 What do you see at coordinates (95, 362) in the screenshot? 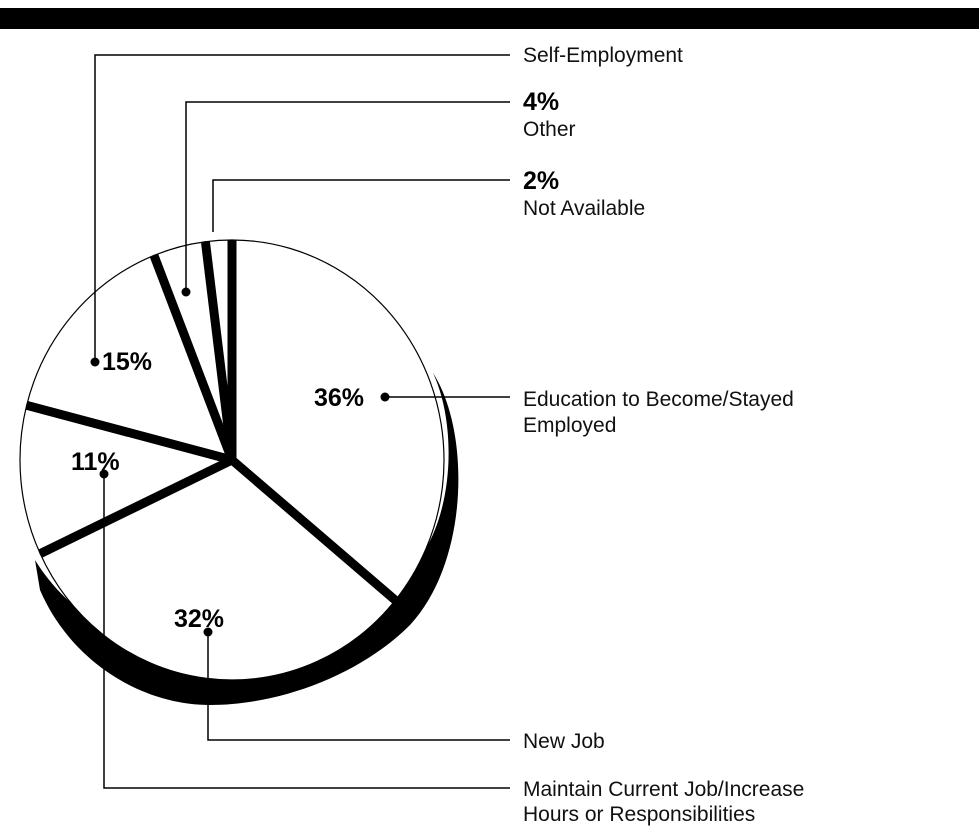
I see `marker-dot-self-employment` at bounding box center [95, 362].